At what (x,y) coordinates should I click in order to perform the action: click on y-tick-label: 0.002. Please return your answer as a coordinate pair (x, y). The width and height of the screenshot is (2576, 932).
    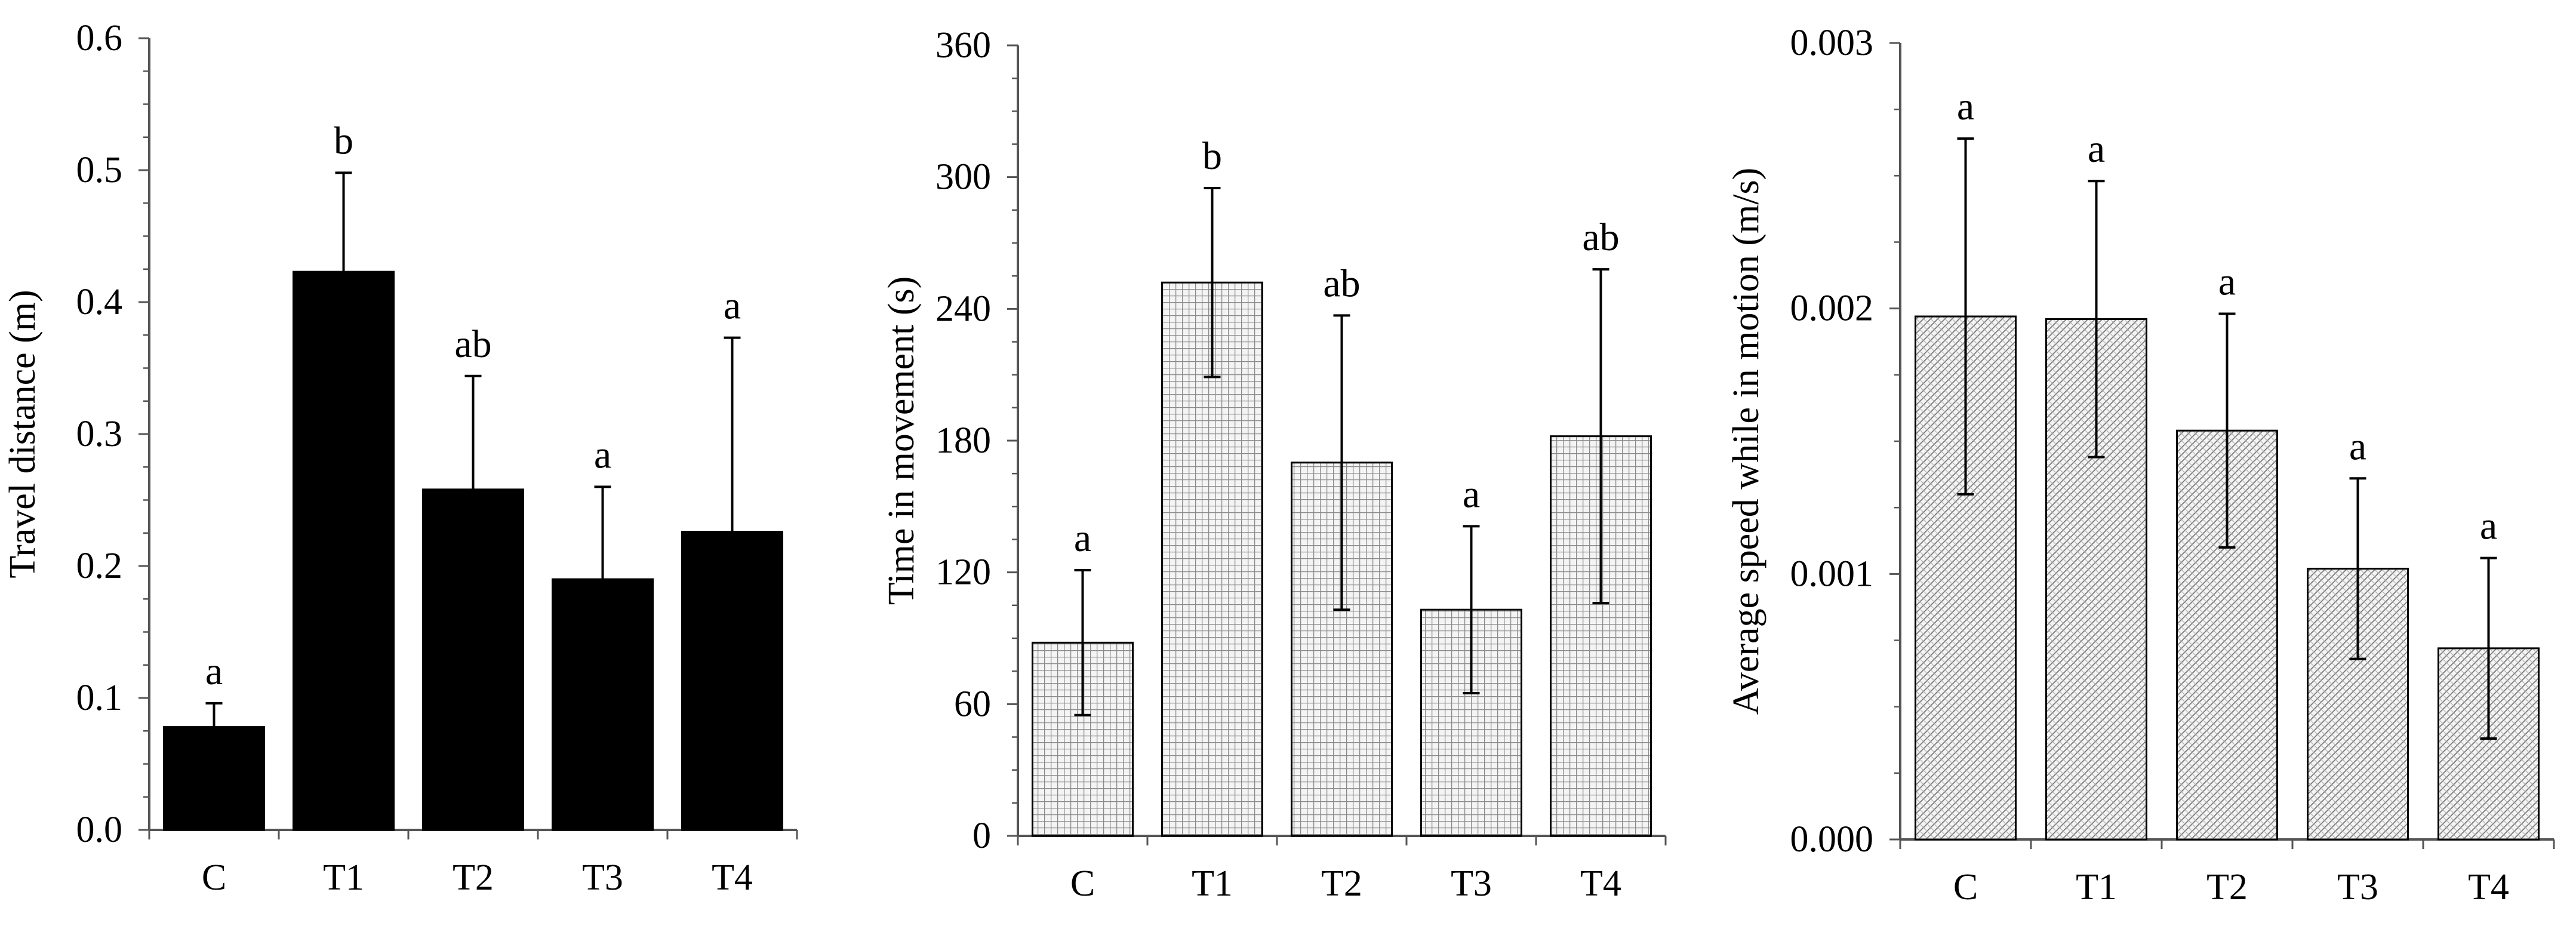
    Looking at the image, I should click on (1832, 308).